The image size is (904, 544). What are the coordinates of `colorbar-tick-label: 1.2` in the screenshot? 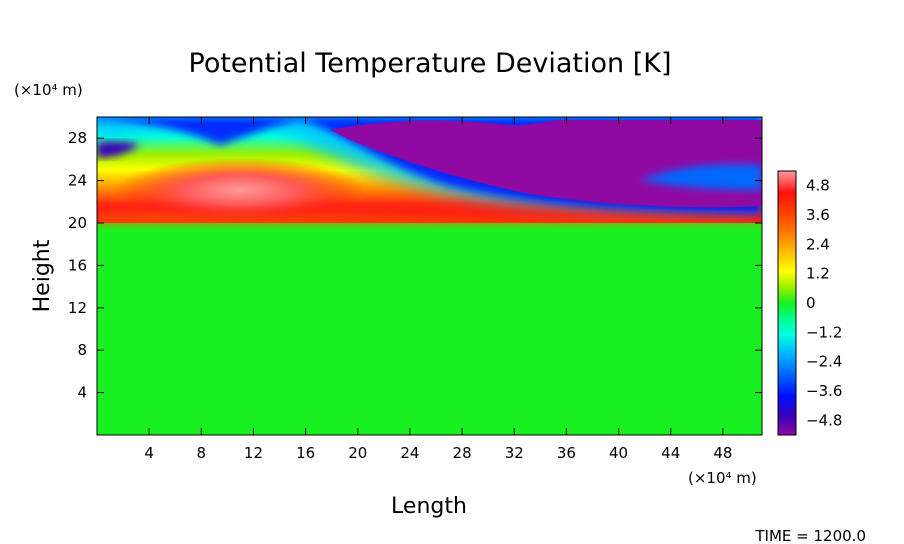 It's located at (818, 274).